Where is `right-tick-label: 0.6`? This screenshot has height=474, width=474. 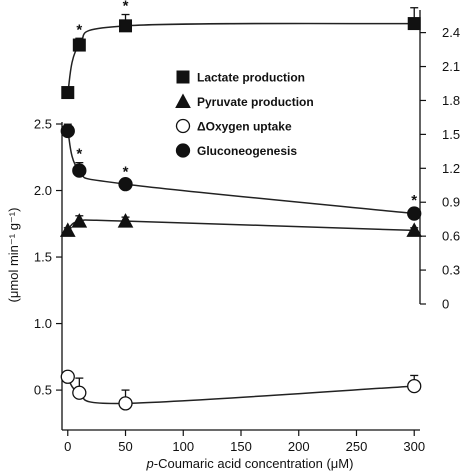
right-tick-label: 0.6 is located at coordinates (451, 236).